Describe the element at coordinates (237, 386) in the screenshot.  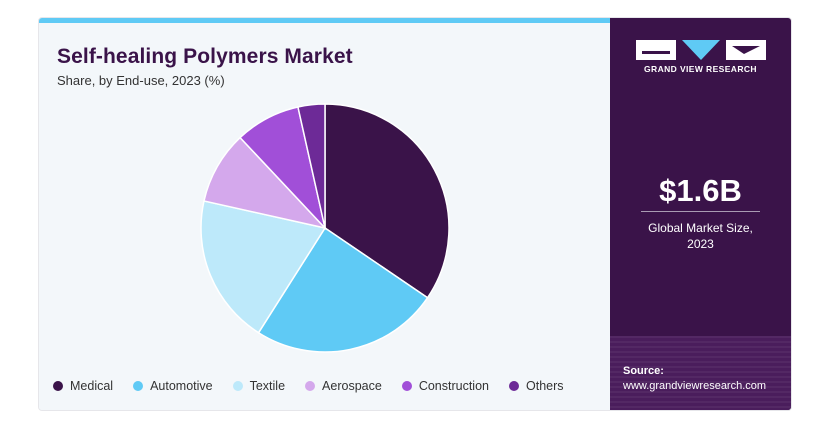
I see `legend-swatch-textile` at that location.